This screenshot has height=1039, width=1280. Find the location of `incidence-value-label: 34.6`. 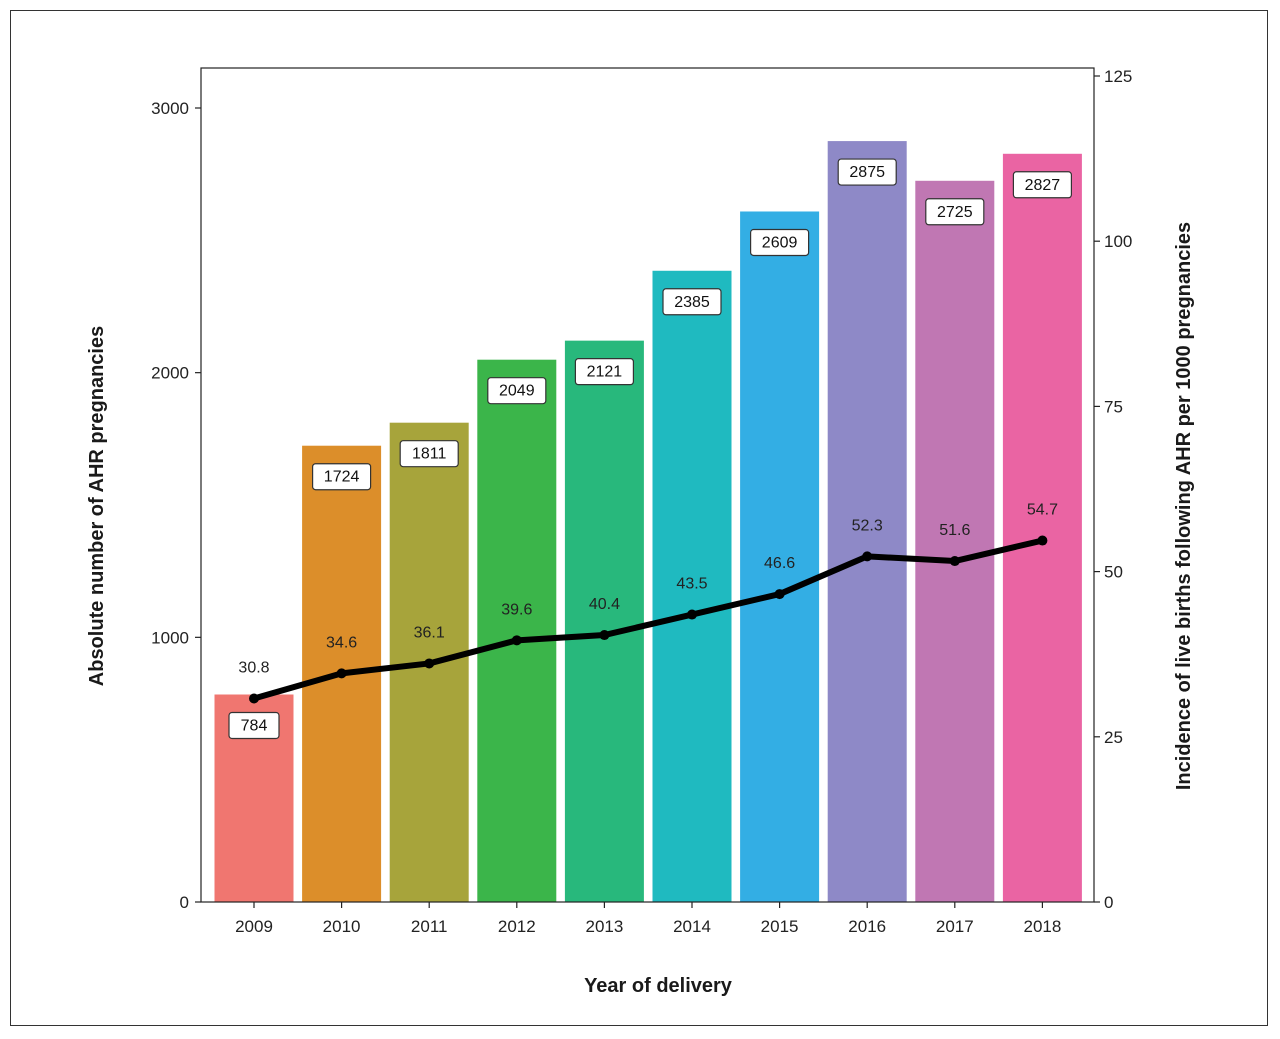

incidence-value-label: 34.6 is located at coordinates (341, 642).